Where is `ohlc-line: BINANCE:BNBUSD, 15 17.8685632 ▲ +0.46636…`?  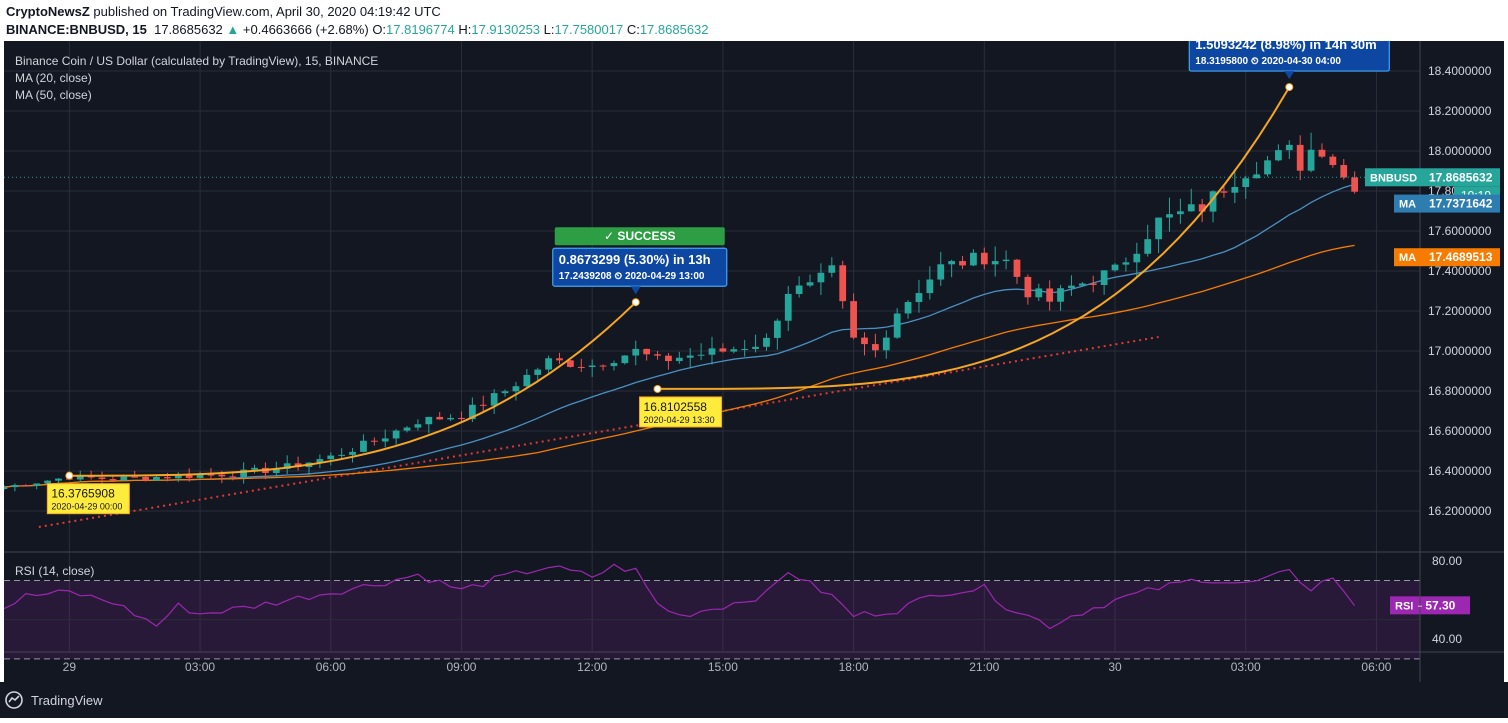
ohlc-line: BINANCE:BNBUSD, 15 17.8685632 ▲ +0.46636… is located at coordinates (357, 29).